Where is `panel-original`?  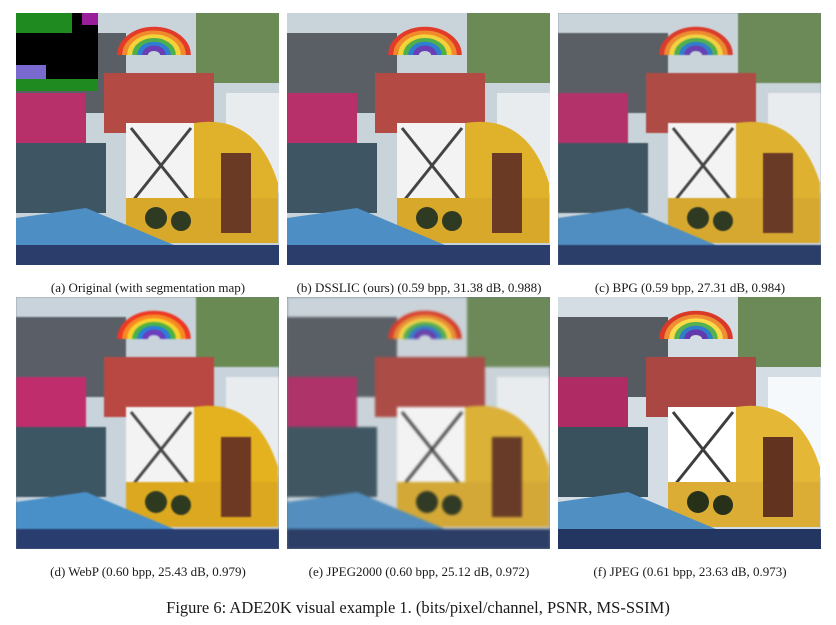 panel-original is located at coordinates (147, 139).